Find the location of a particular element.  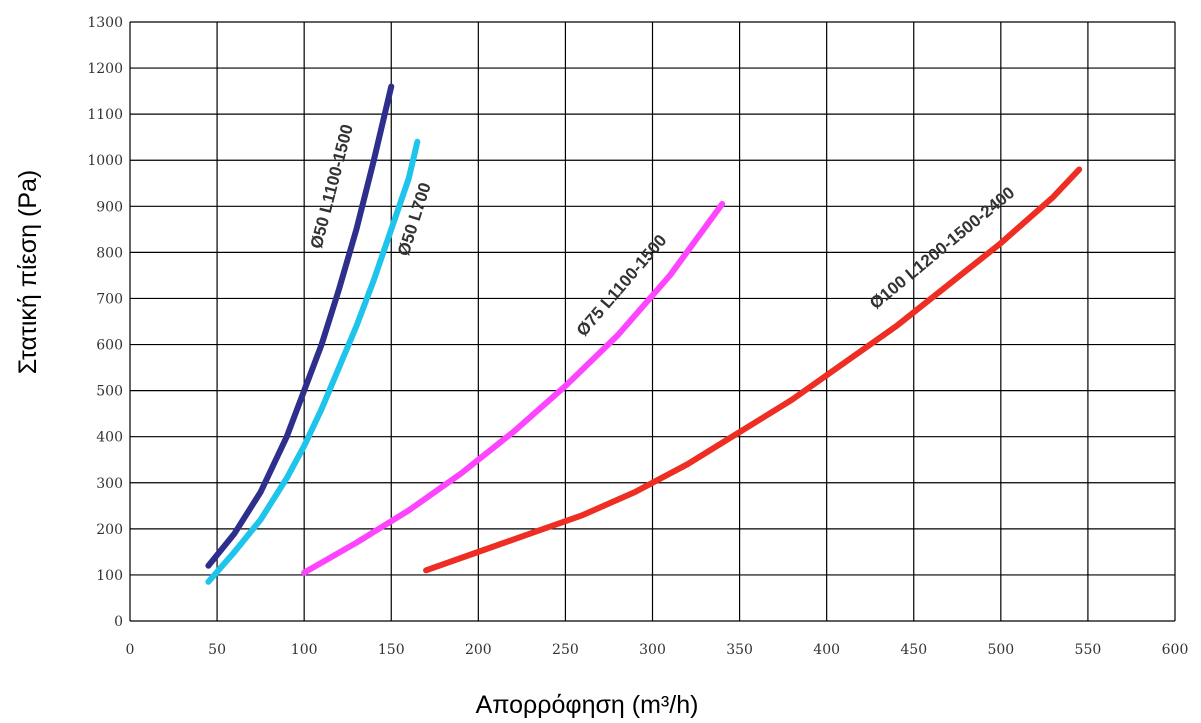

y-tick-label: 800 is located at coordinates (109, 253).